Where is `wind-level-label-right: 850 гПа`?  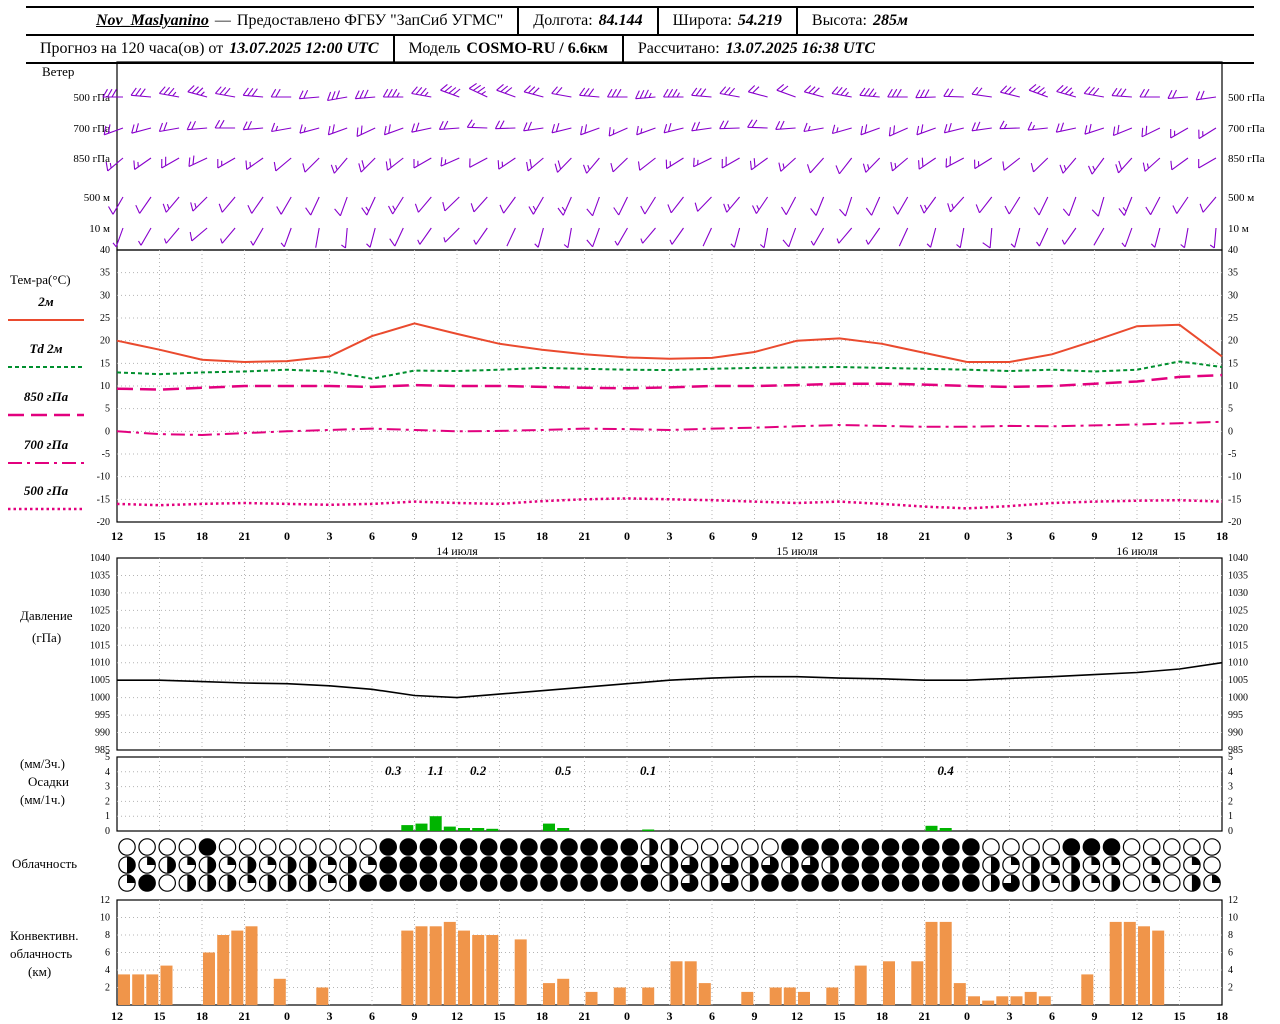
wind-level-label-right: 850 гПа is located at coordinates (1246, 159).